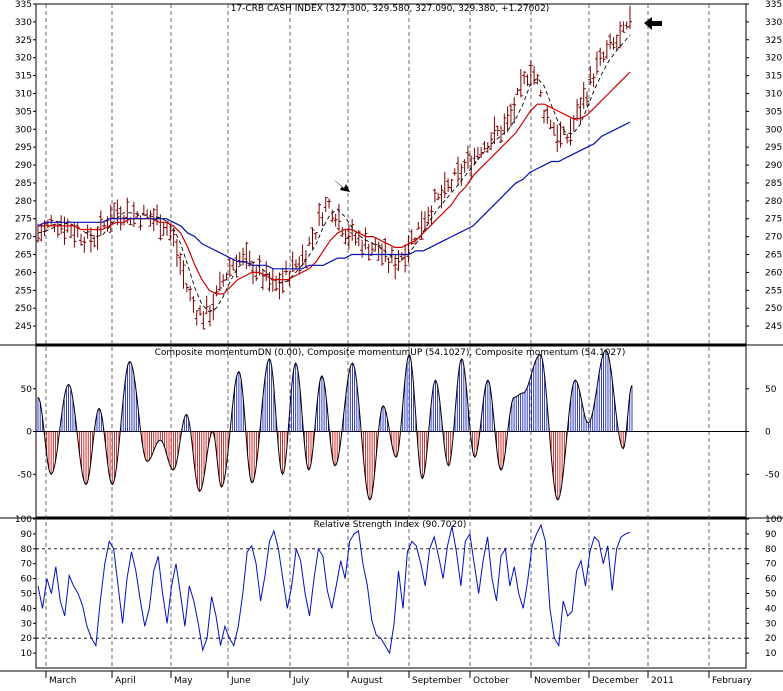 The image size is (783, 691). I want to click on x-tick-label: September, so click(437, 681).